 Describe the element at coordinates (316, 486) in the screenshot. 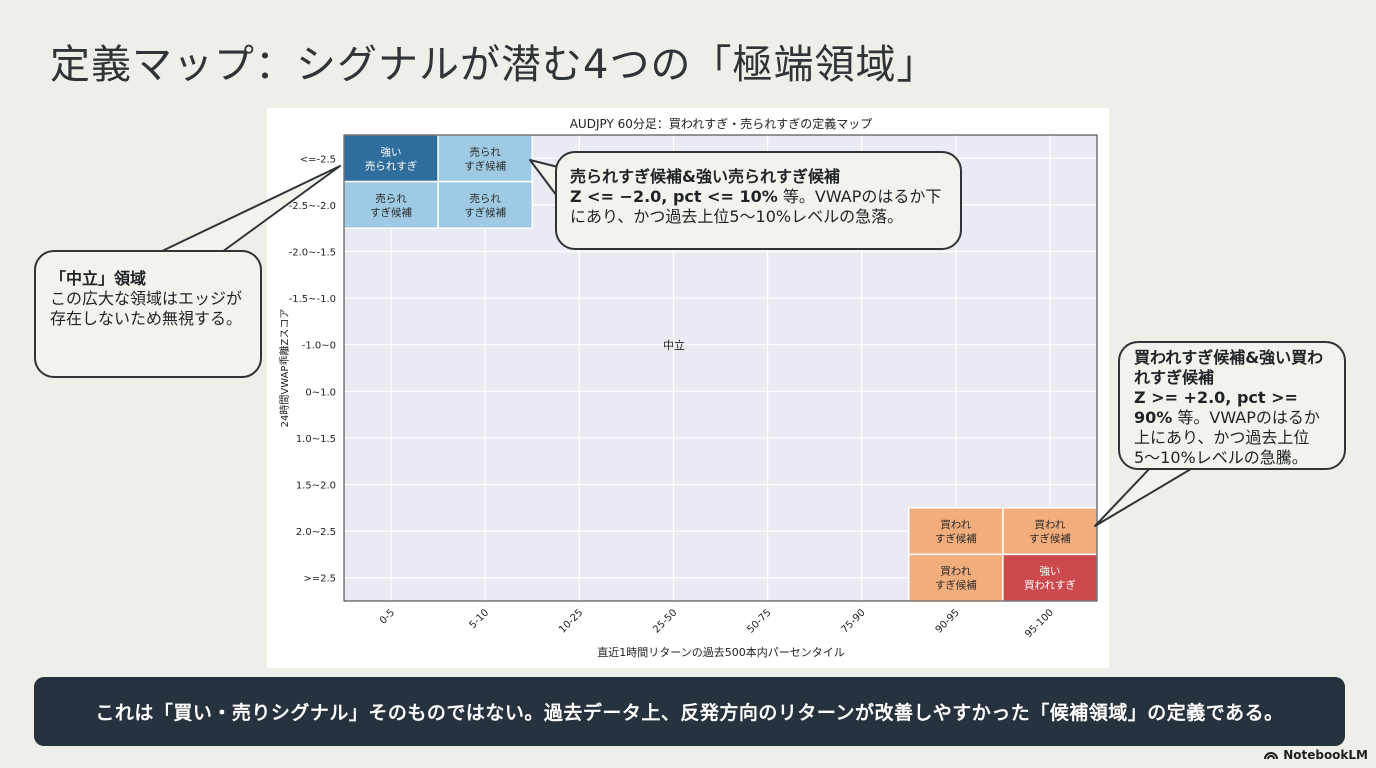

I see `y-tick-label: 1.5~2.0` at that location.